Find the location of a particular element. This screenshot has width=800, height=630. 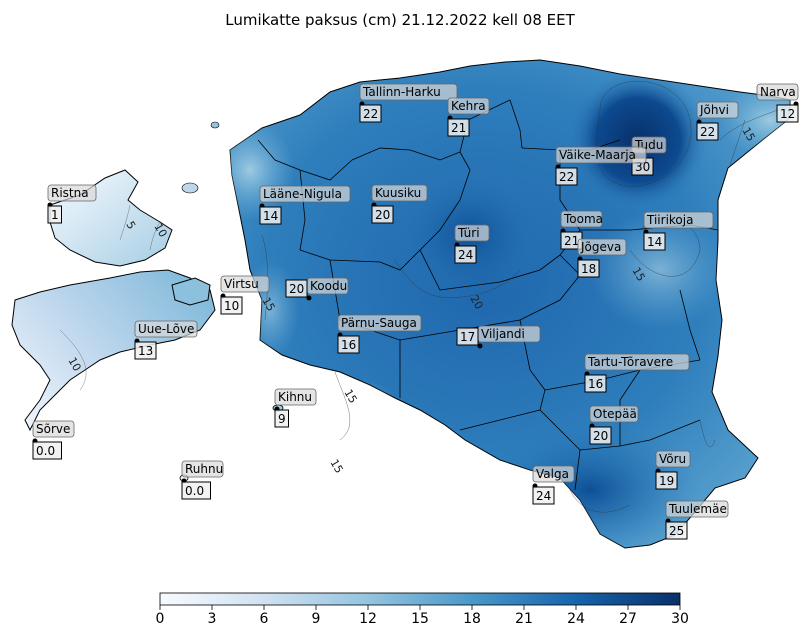

station-kihnu: Kihnu 9 is located at coordinates (295, 408).